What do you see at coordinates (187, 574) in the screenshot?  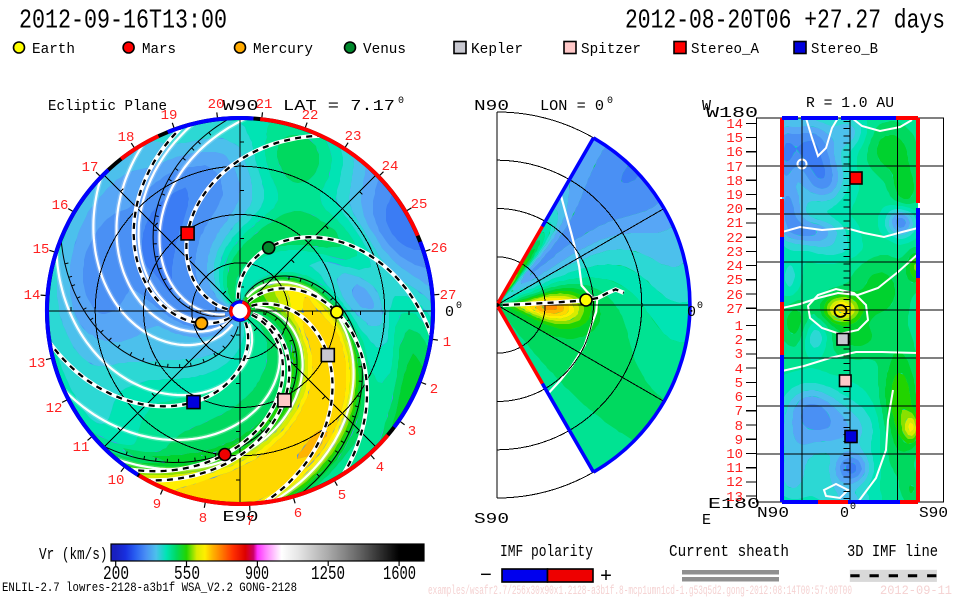 I see `svg-text: 550` at bounding box center [187, 574].